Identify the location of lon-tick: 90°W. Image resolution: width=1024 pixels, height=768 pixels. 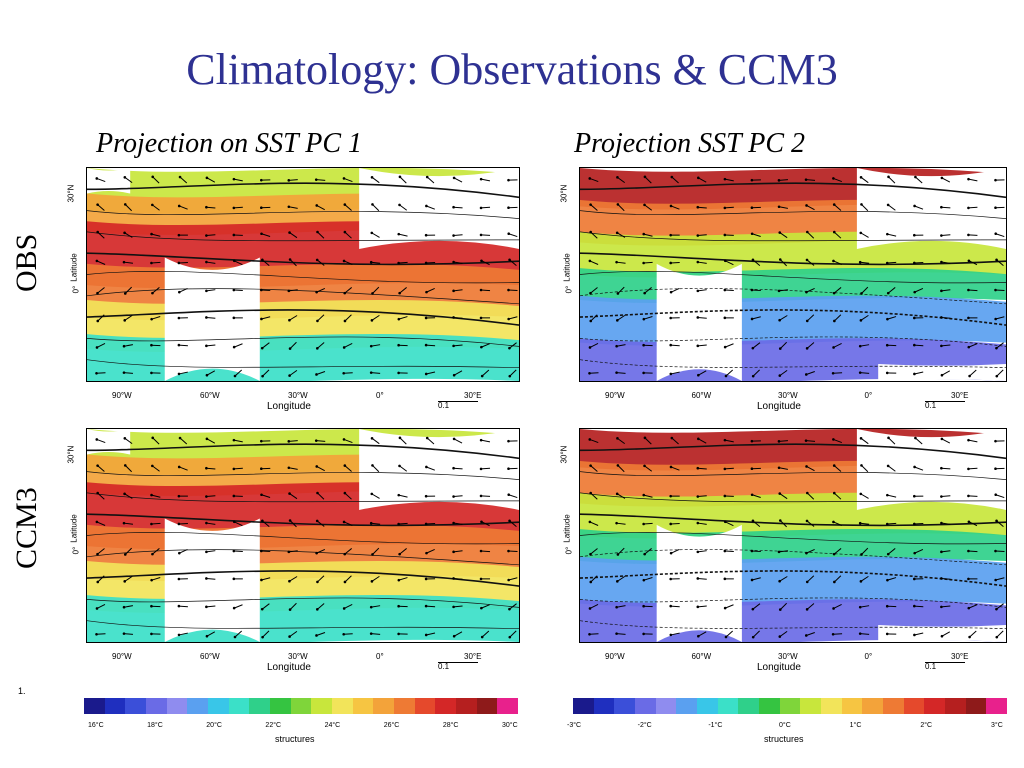
(615, 656).